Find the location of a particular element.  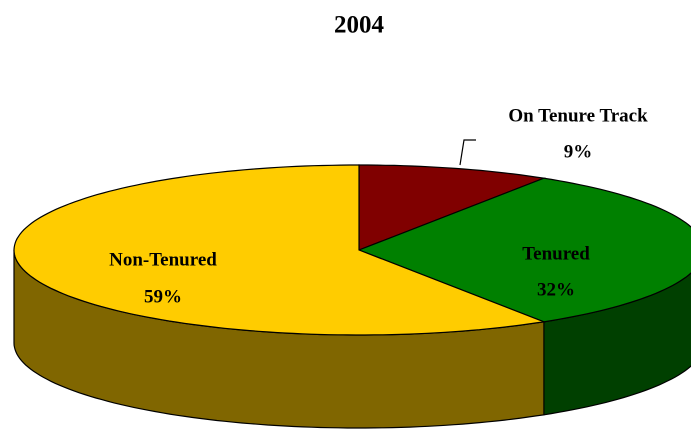

slice-label: Non-Tenured is located at coordinates (163, 259).